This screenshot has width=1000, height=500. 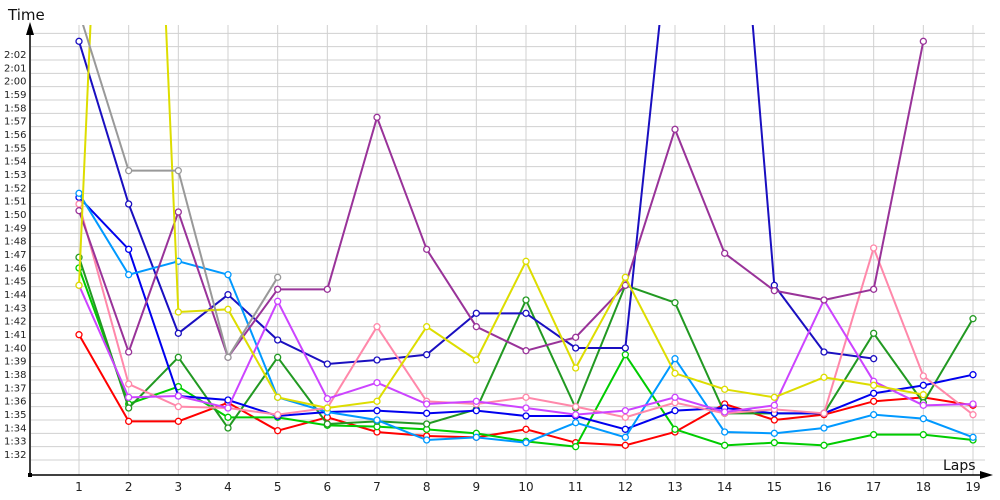 I want to click on x-axis-arrow-icon, so click(x=986, y=475).